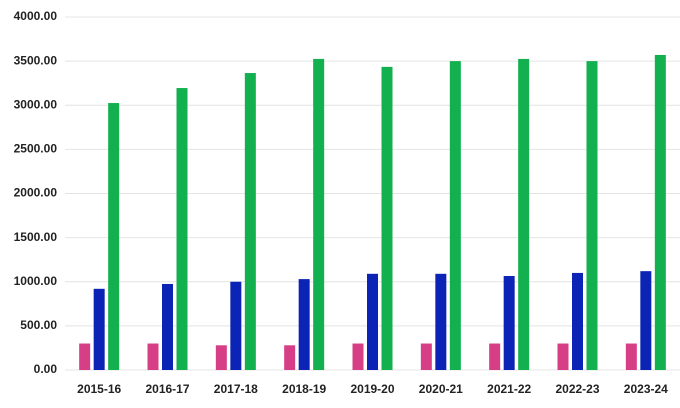 This screenshot has height=408, width=680. I want to click on y-tick-label: 1500.00, so click(36, 237).